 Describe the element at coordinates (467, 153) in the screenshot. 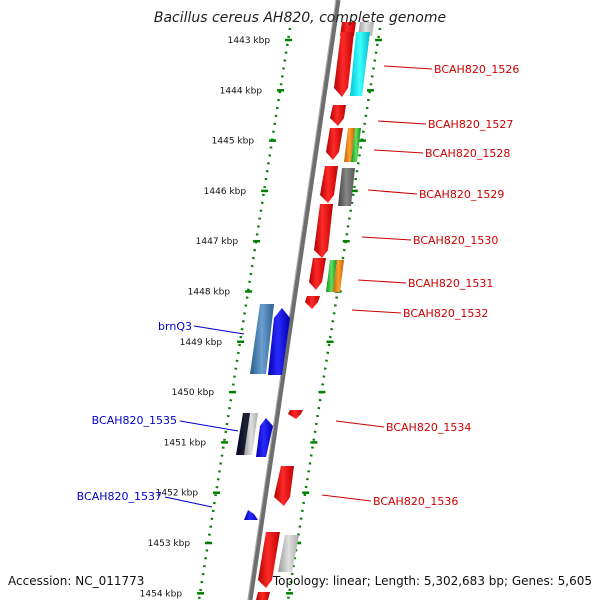

I see `gene-label-BCAH820_1528: BCAH820_1528` at that location.